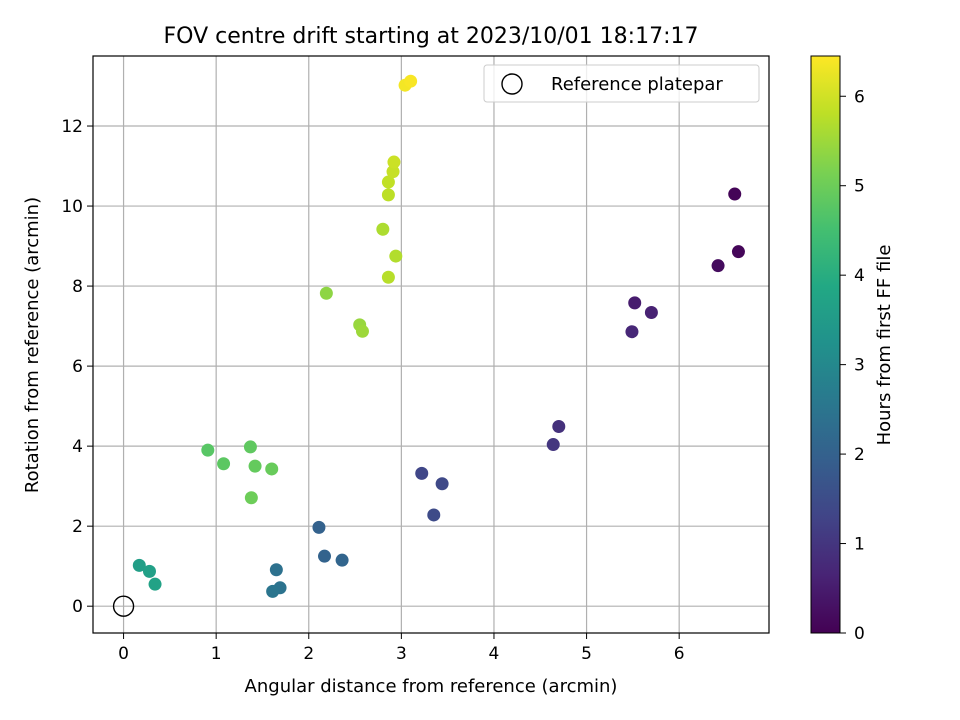 The height and width of the screenshot is (720, 960). I want to click on y-tick-label: 0, so click(77, 607).